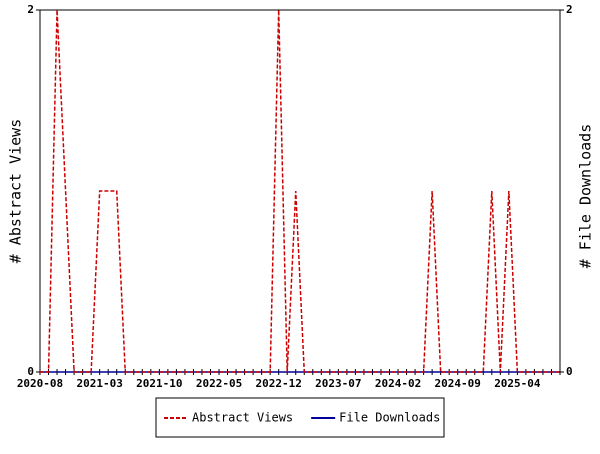 The image size is (600, 454). What do you see at coordinates (30, 371) in the screenshot?
I see `y-tick-label: 0` at bounding box center [30, 371].